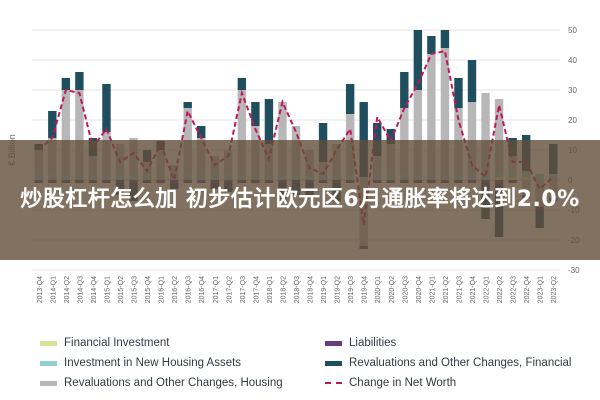 This screenshot has height=400, width=600. What do you see at coordinates (283, 289) in the screenshot?
I see `x-tick-label: 2018-Q2` at bounding box center [283, 289].